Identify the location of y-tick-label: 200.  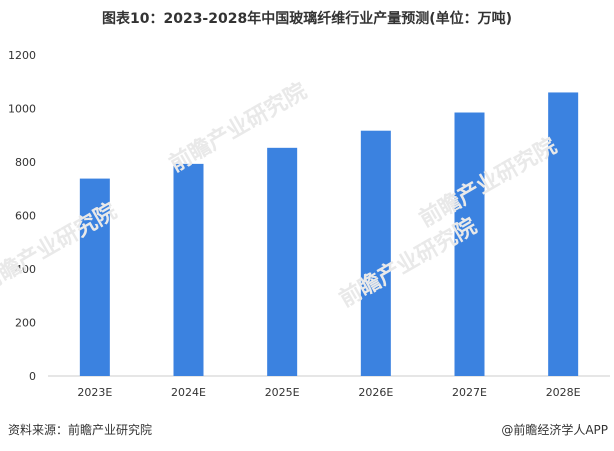
(25, 323).